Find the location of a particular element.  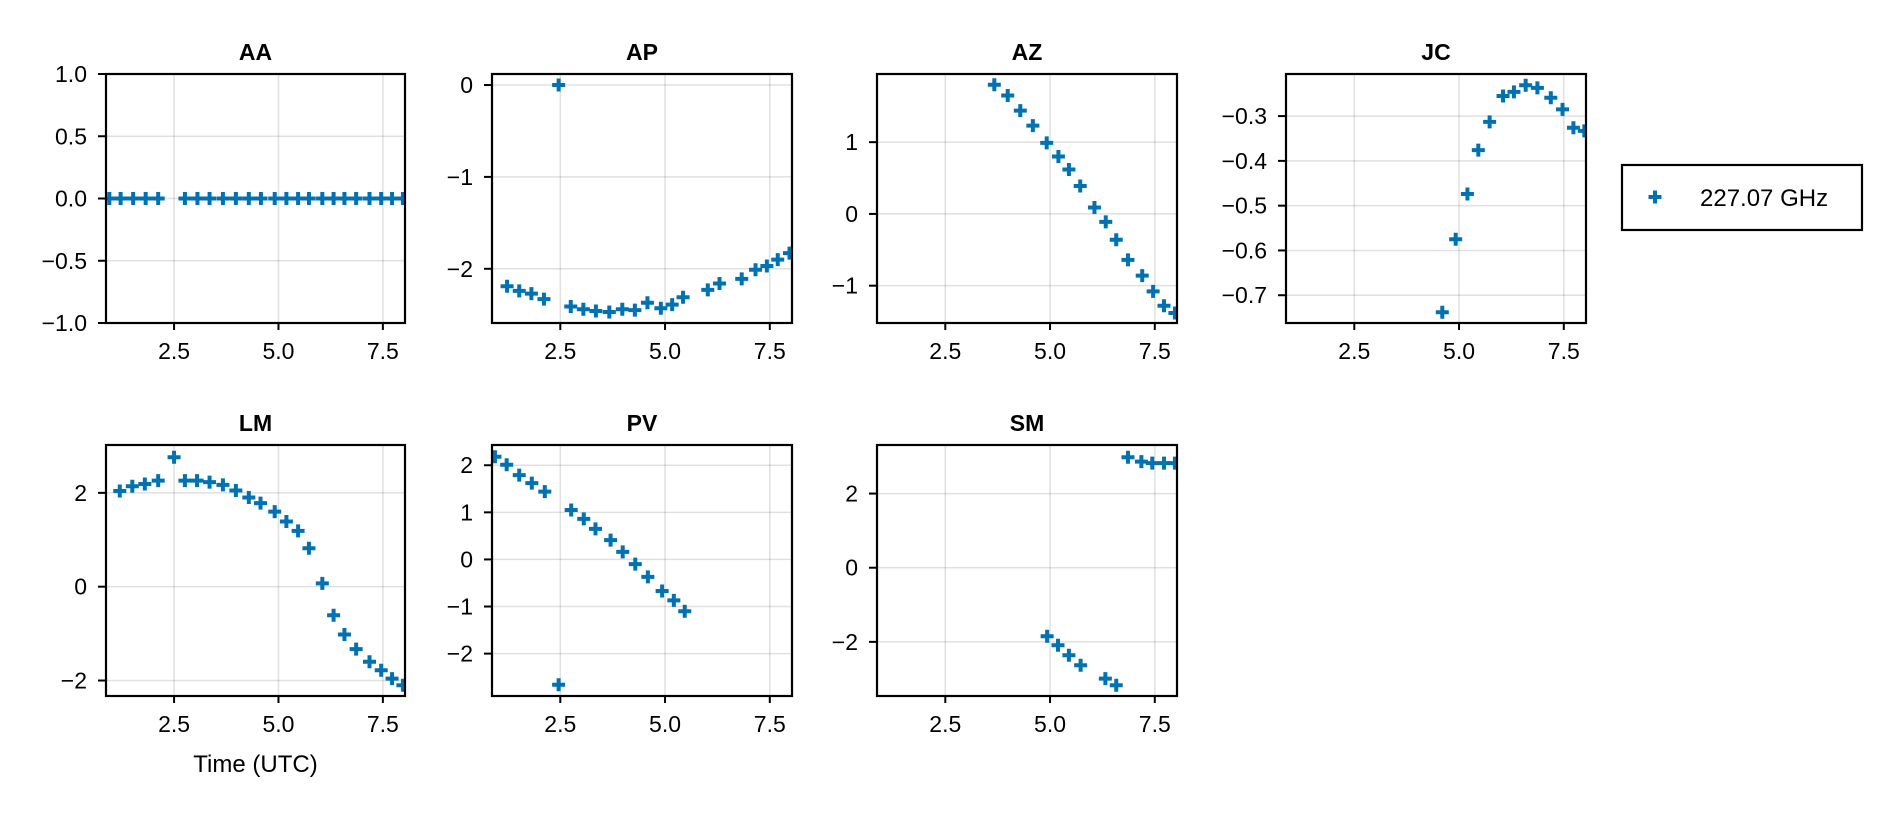

series-points is located at coordinates (1108, 571).